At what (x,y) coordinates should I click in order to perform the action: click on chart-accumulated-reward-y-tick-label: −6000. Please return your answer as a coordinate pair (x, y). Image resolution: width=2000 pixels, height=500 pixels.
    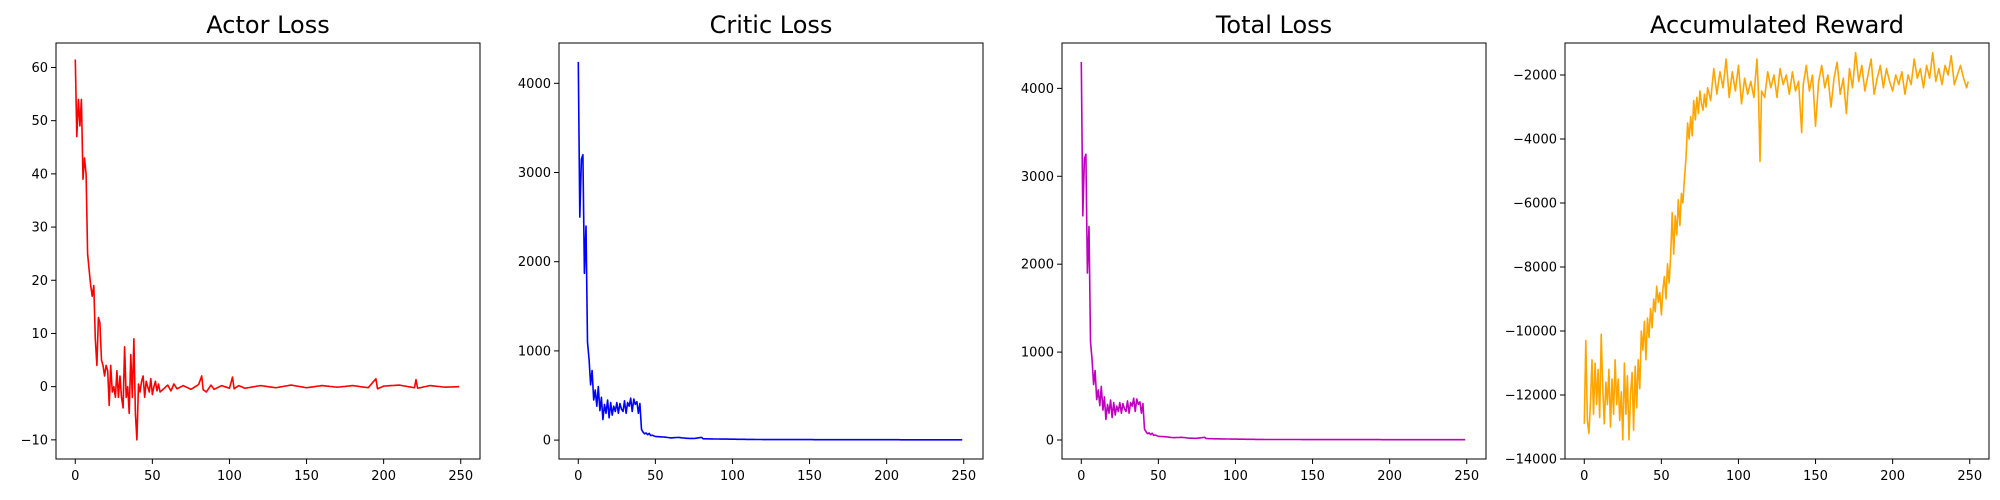
    Looking at the image, I should click on (1535, 204).